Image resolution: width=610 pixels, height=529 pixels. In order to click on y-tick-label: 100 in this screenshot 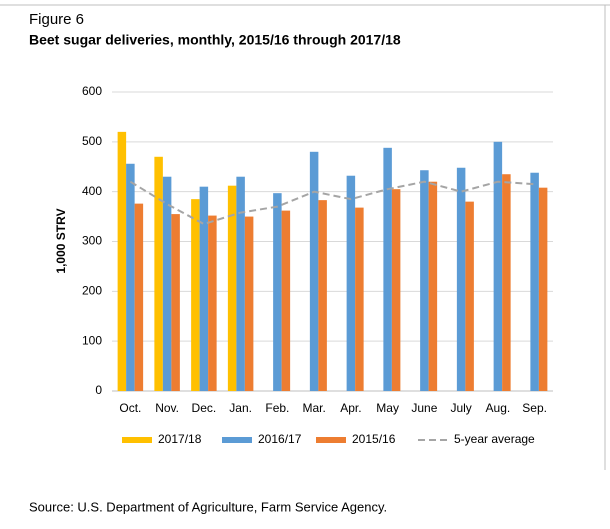, I will do `click(92, 340)`.